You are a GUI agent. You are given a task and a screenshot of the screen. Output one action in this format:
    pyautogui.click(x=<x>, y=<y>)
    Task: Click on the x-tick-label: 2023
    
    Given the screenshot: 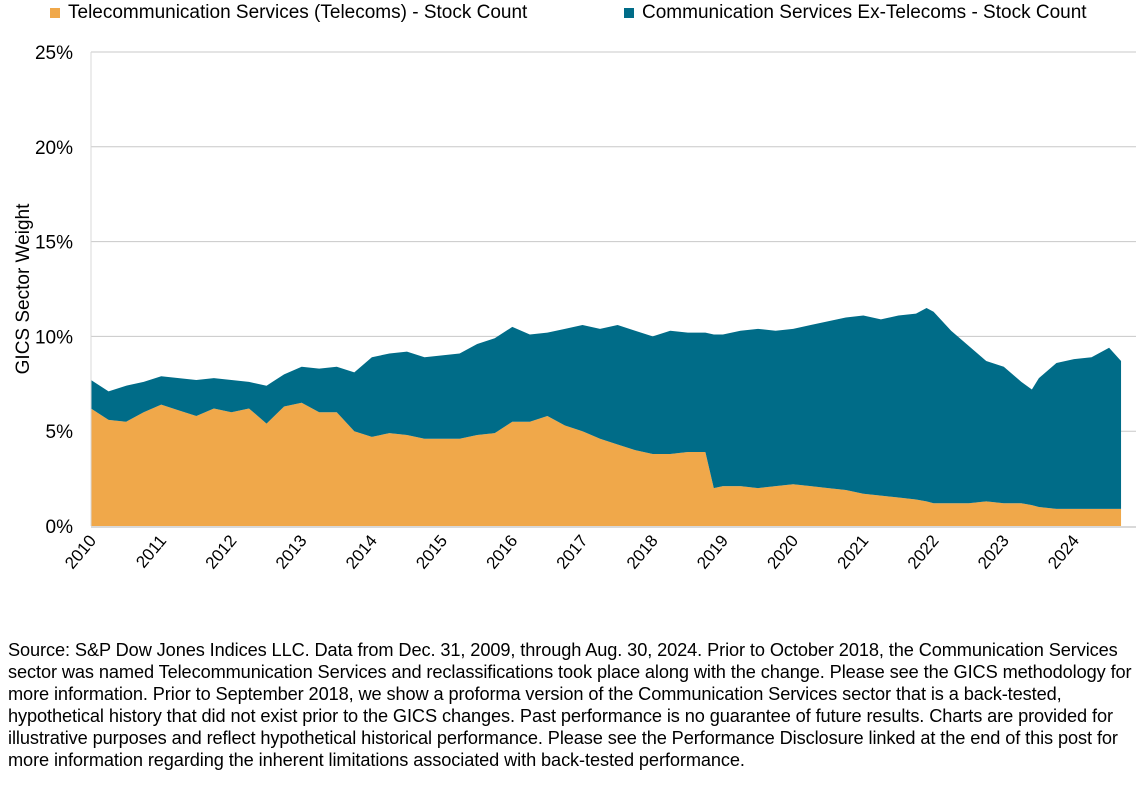 What is the action you would take?
    pyautogui.click(x=993, y=551)
    